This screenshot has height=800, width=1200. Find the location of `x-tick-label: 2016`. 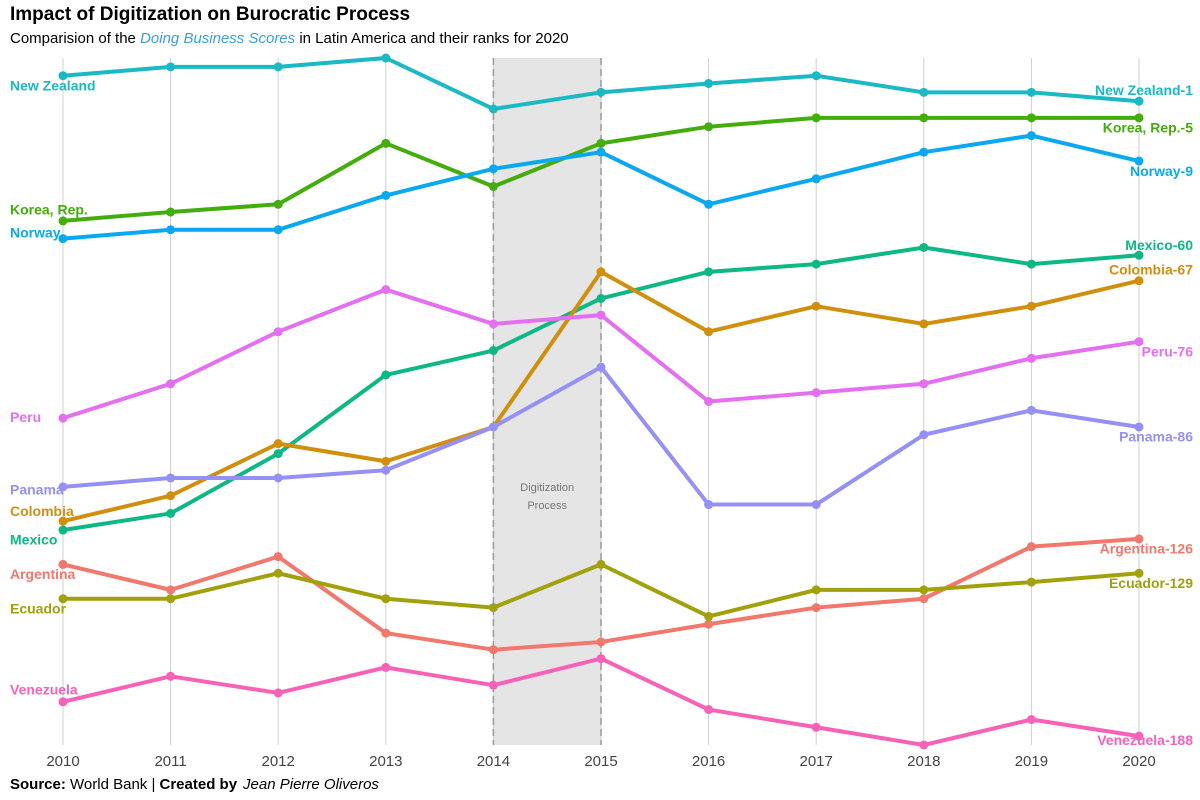

x-tick-label: 2016 is located at coordinates (708, 761).